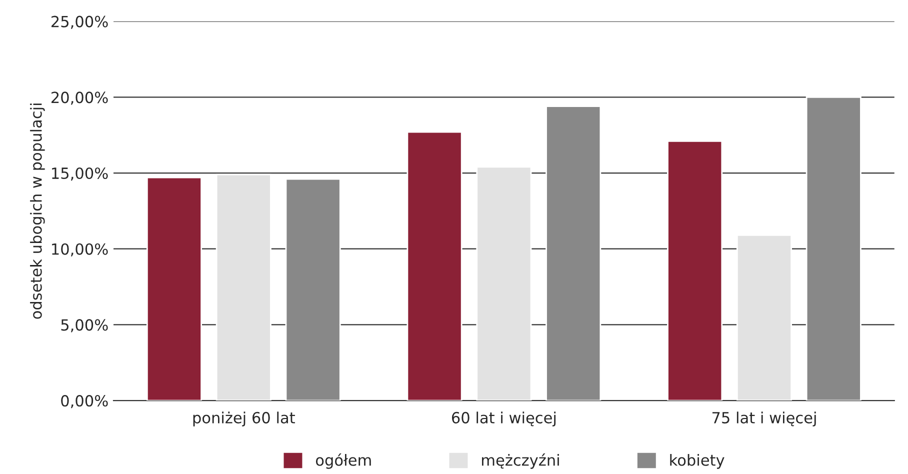  I want to click on y-tick-label: 5,00%, so click(84, 325).